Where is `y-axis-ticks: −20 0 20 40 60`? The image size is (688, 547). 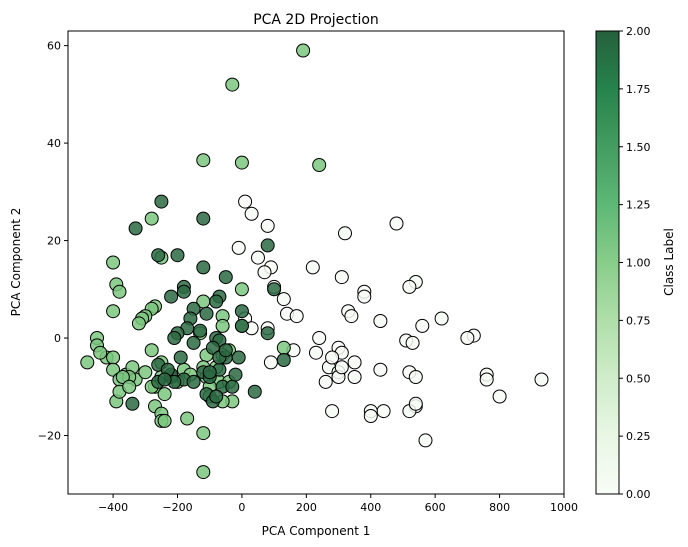
y-axis-ticks: −20 0 20 40 60 is located at coordinates (53, 241).